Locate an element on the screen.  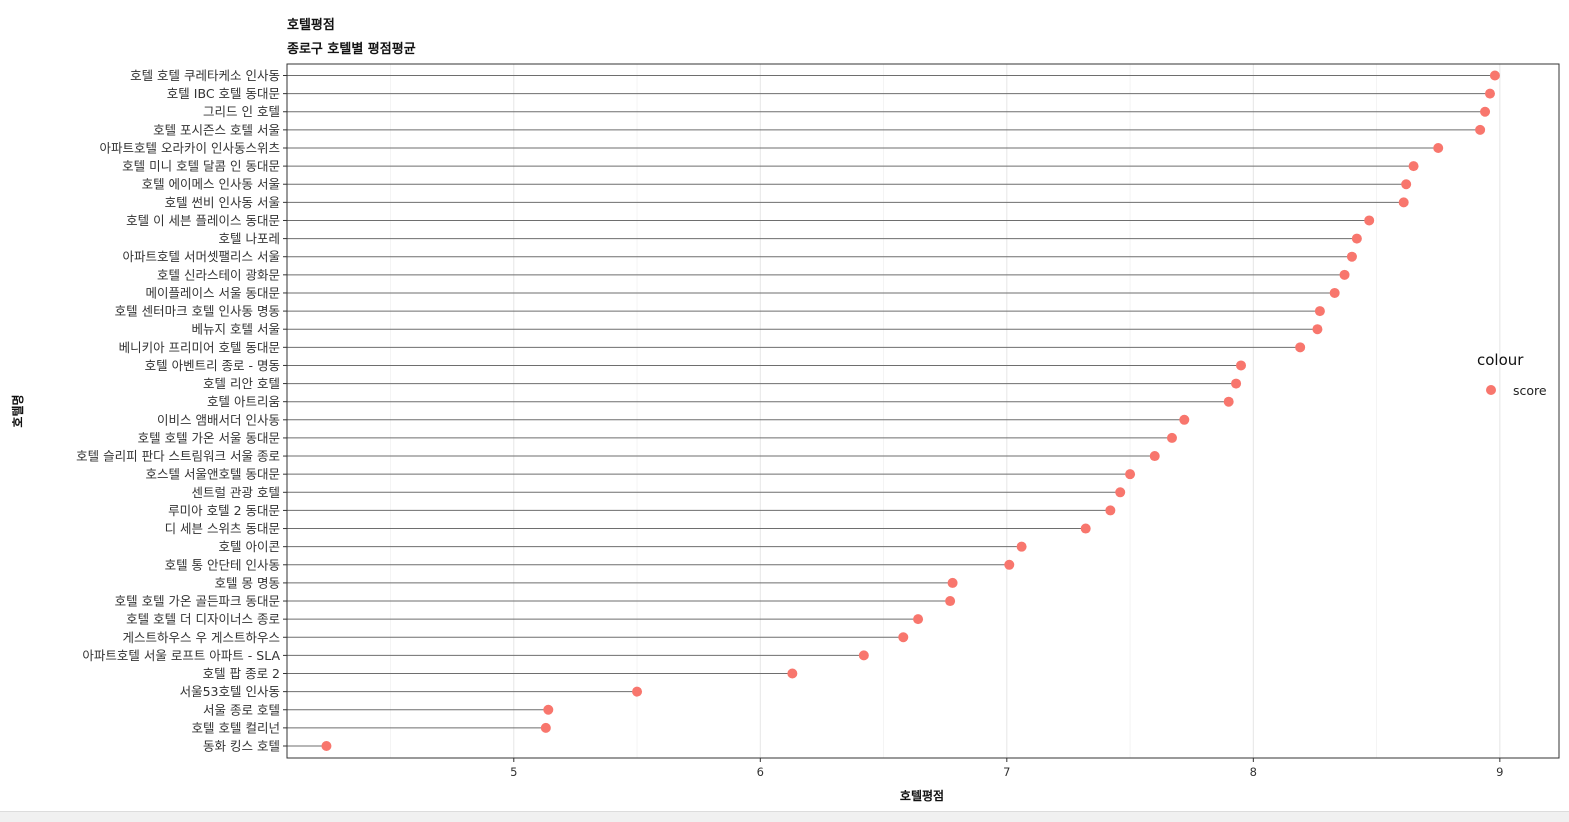
y-tick-label: 호텔 호텔 더 디자이너스 종로 is located at coordinates (203, 619).